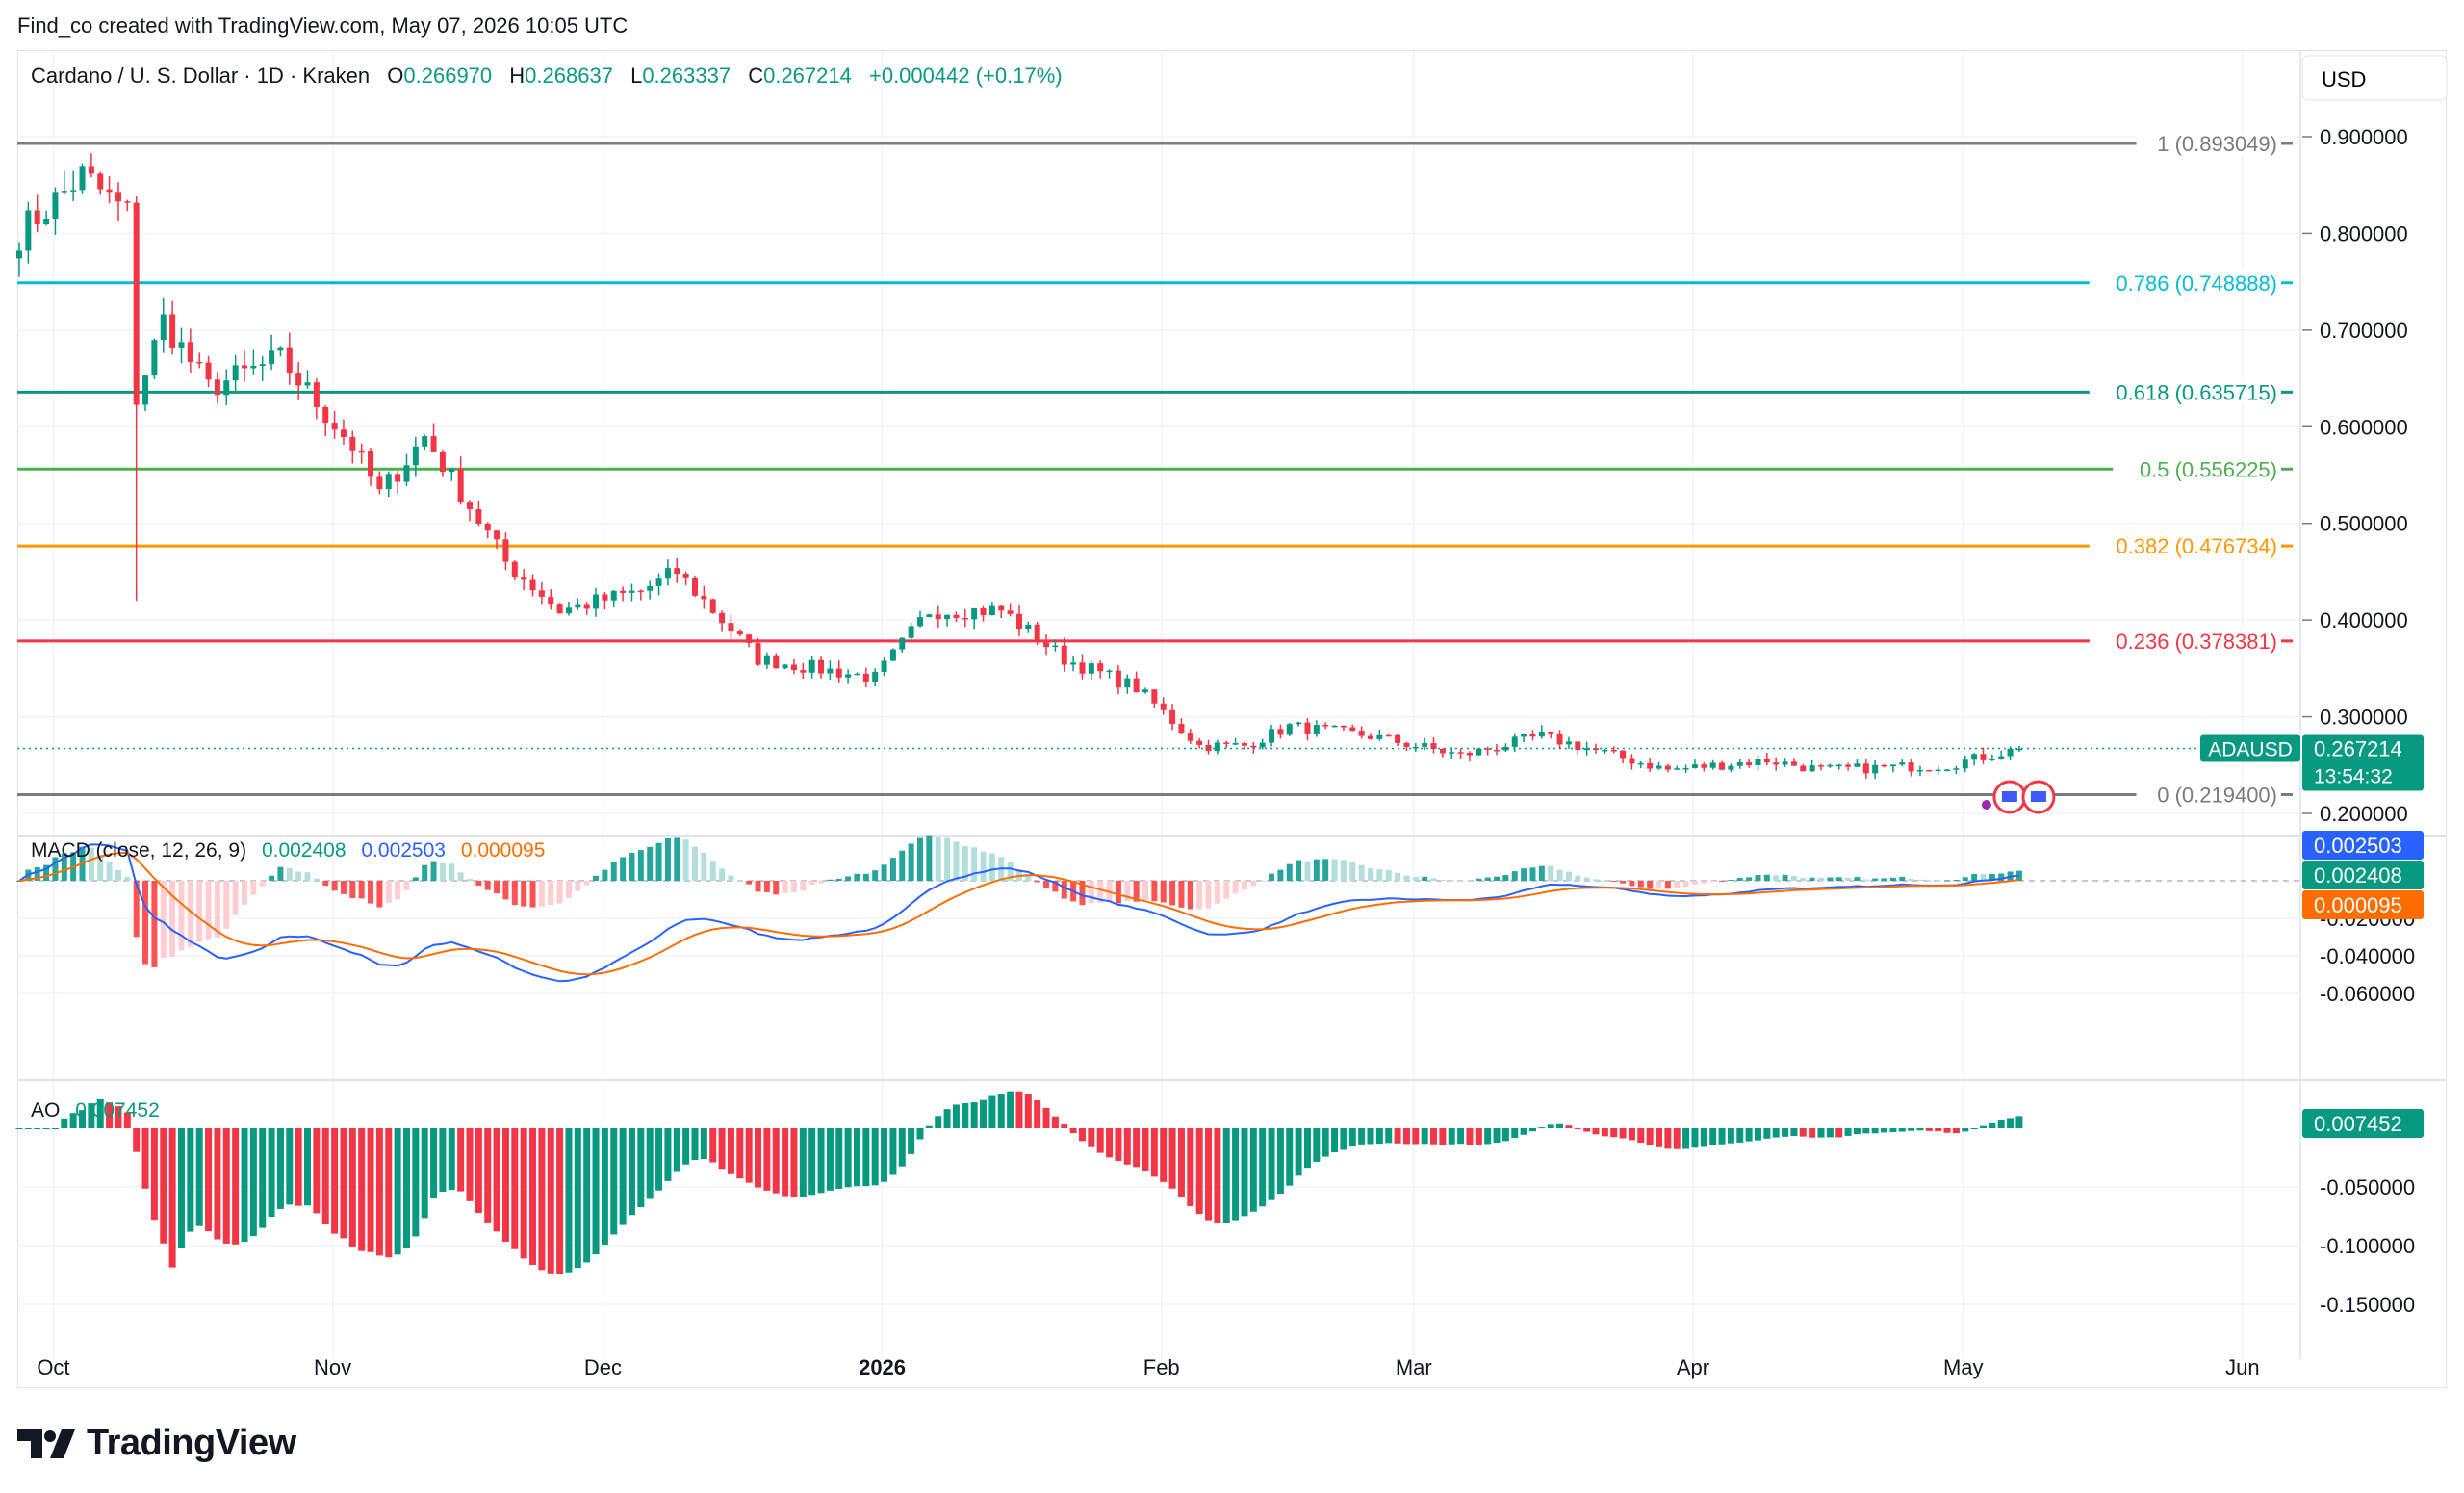 This screenshot has height=1493, width=2464. Describe the element at coordinates (1019, 913) in the screenshot. I see `macd-line` at that location.